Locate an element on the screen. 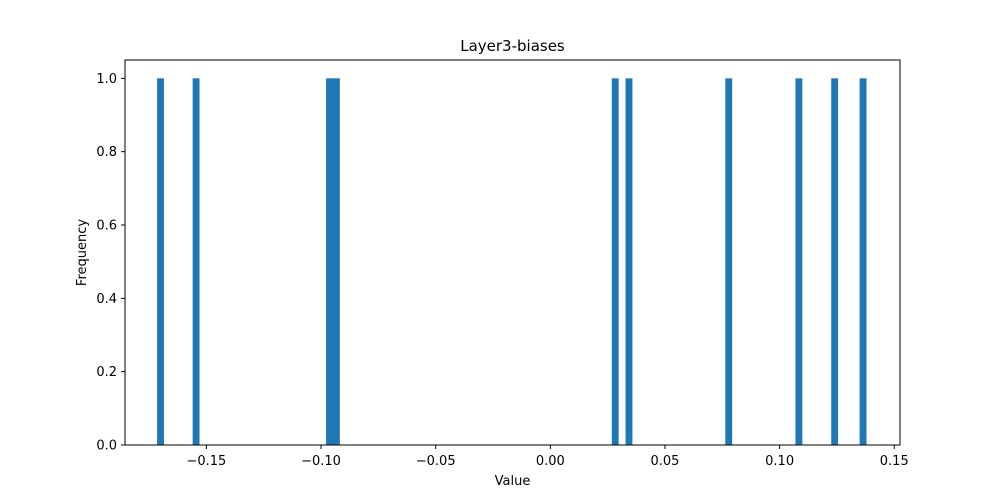 The image size is (1000, 500). x-tick-label: −0.10 is located at coordinates (321, 461).